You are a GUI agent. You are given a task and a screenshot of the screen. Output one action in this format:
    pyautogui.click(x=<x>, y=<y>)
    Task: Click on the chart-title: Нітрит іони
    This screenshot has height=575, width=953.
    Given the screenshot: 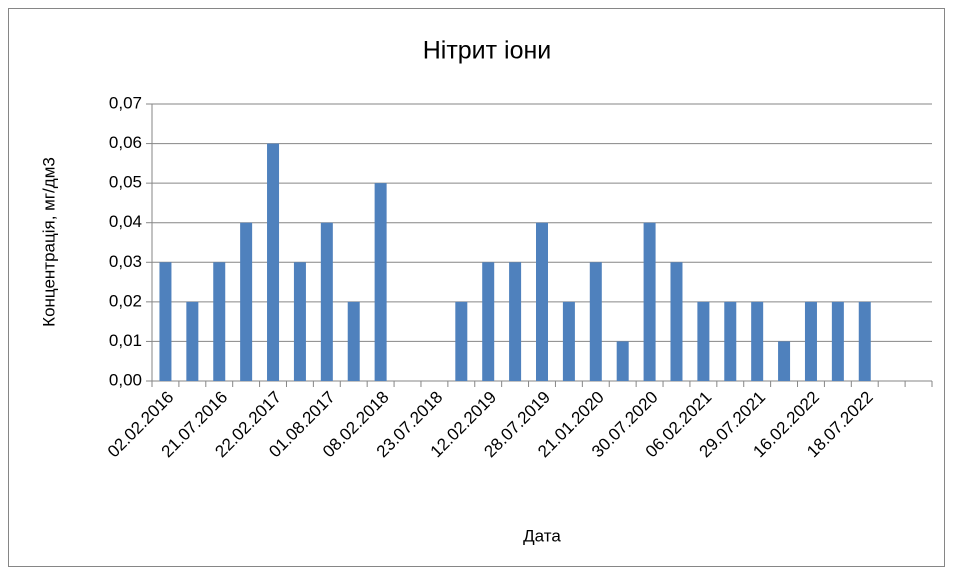 What is the action you would take?
    pyautogui.click(x=487, y=51)
    